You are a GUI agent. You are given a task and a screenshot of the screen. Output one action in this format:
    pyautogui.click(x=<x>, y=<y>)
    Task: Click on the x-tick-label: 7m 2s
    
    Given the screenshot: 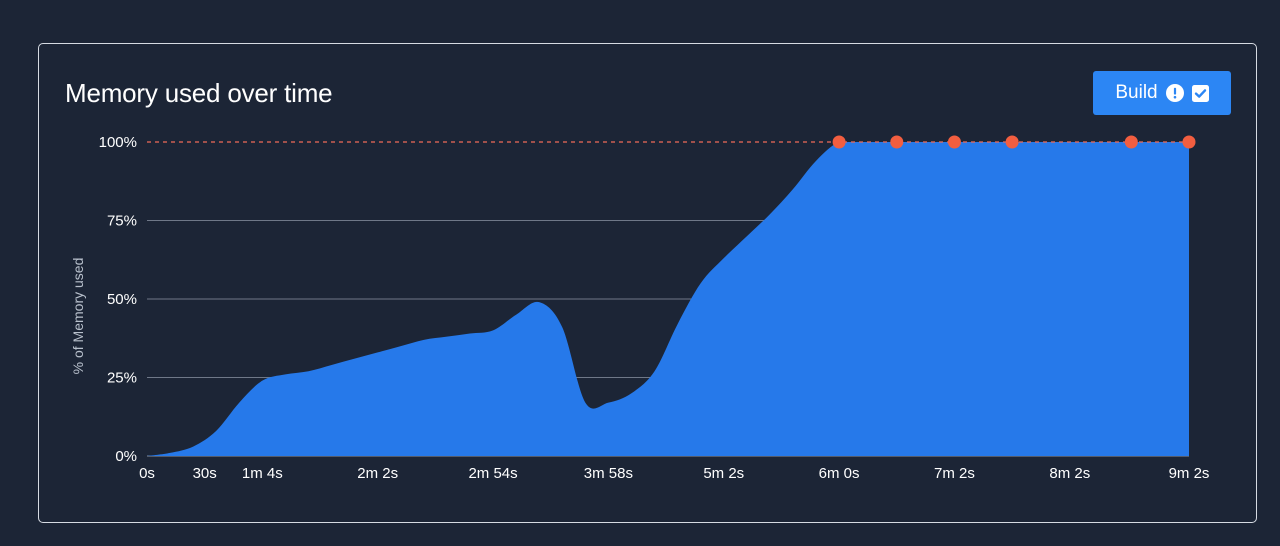 What is the action you would take?
    pyautogui.click(x=954, y=473)
    